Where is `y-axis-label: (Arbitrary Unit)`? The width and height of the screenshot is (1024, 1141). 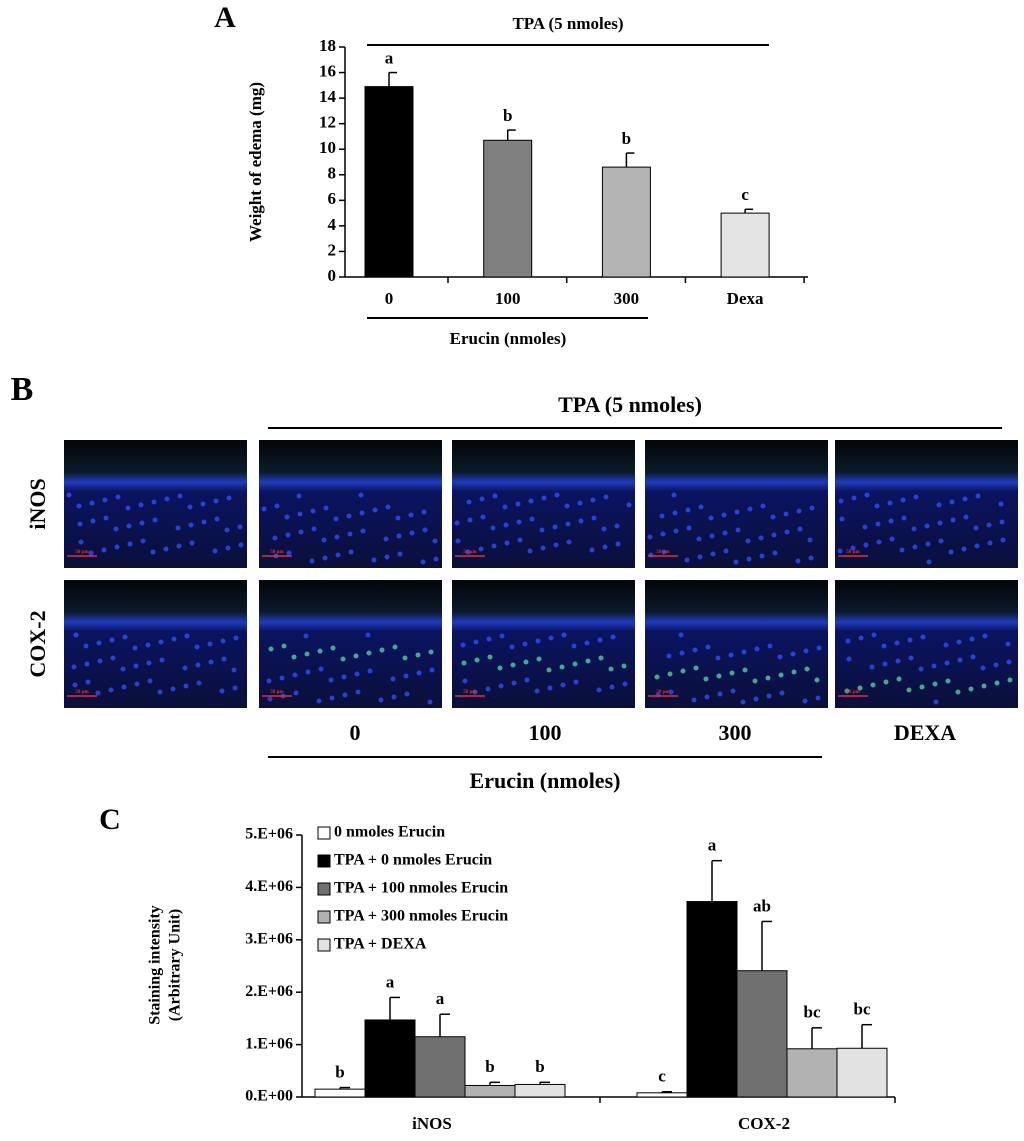
y-axis-label: (Arbitrary Unit) is located at coordinates (175, 965).